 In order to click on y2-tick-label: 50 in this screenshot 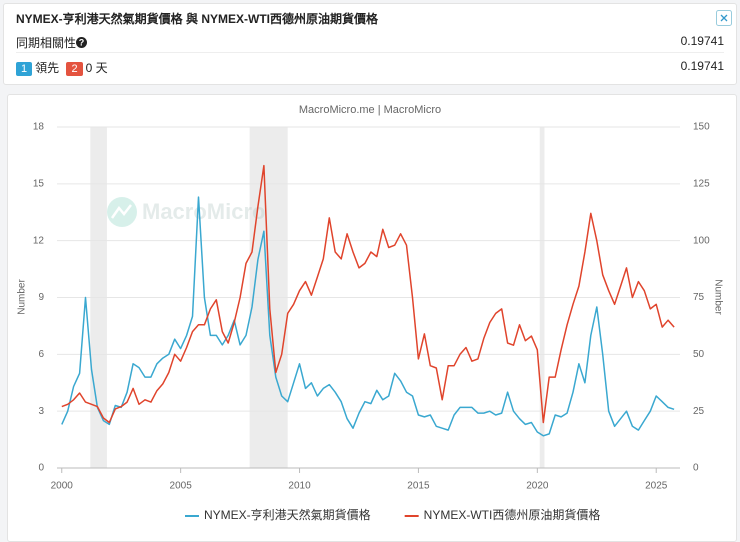, I will do `click(699, 354)`.